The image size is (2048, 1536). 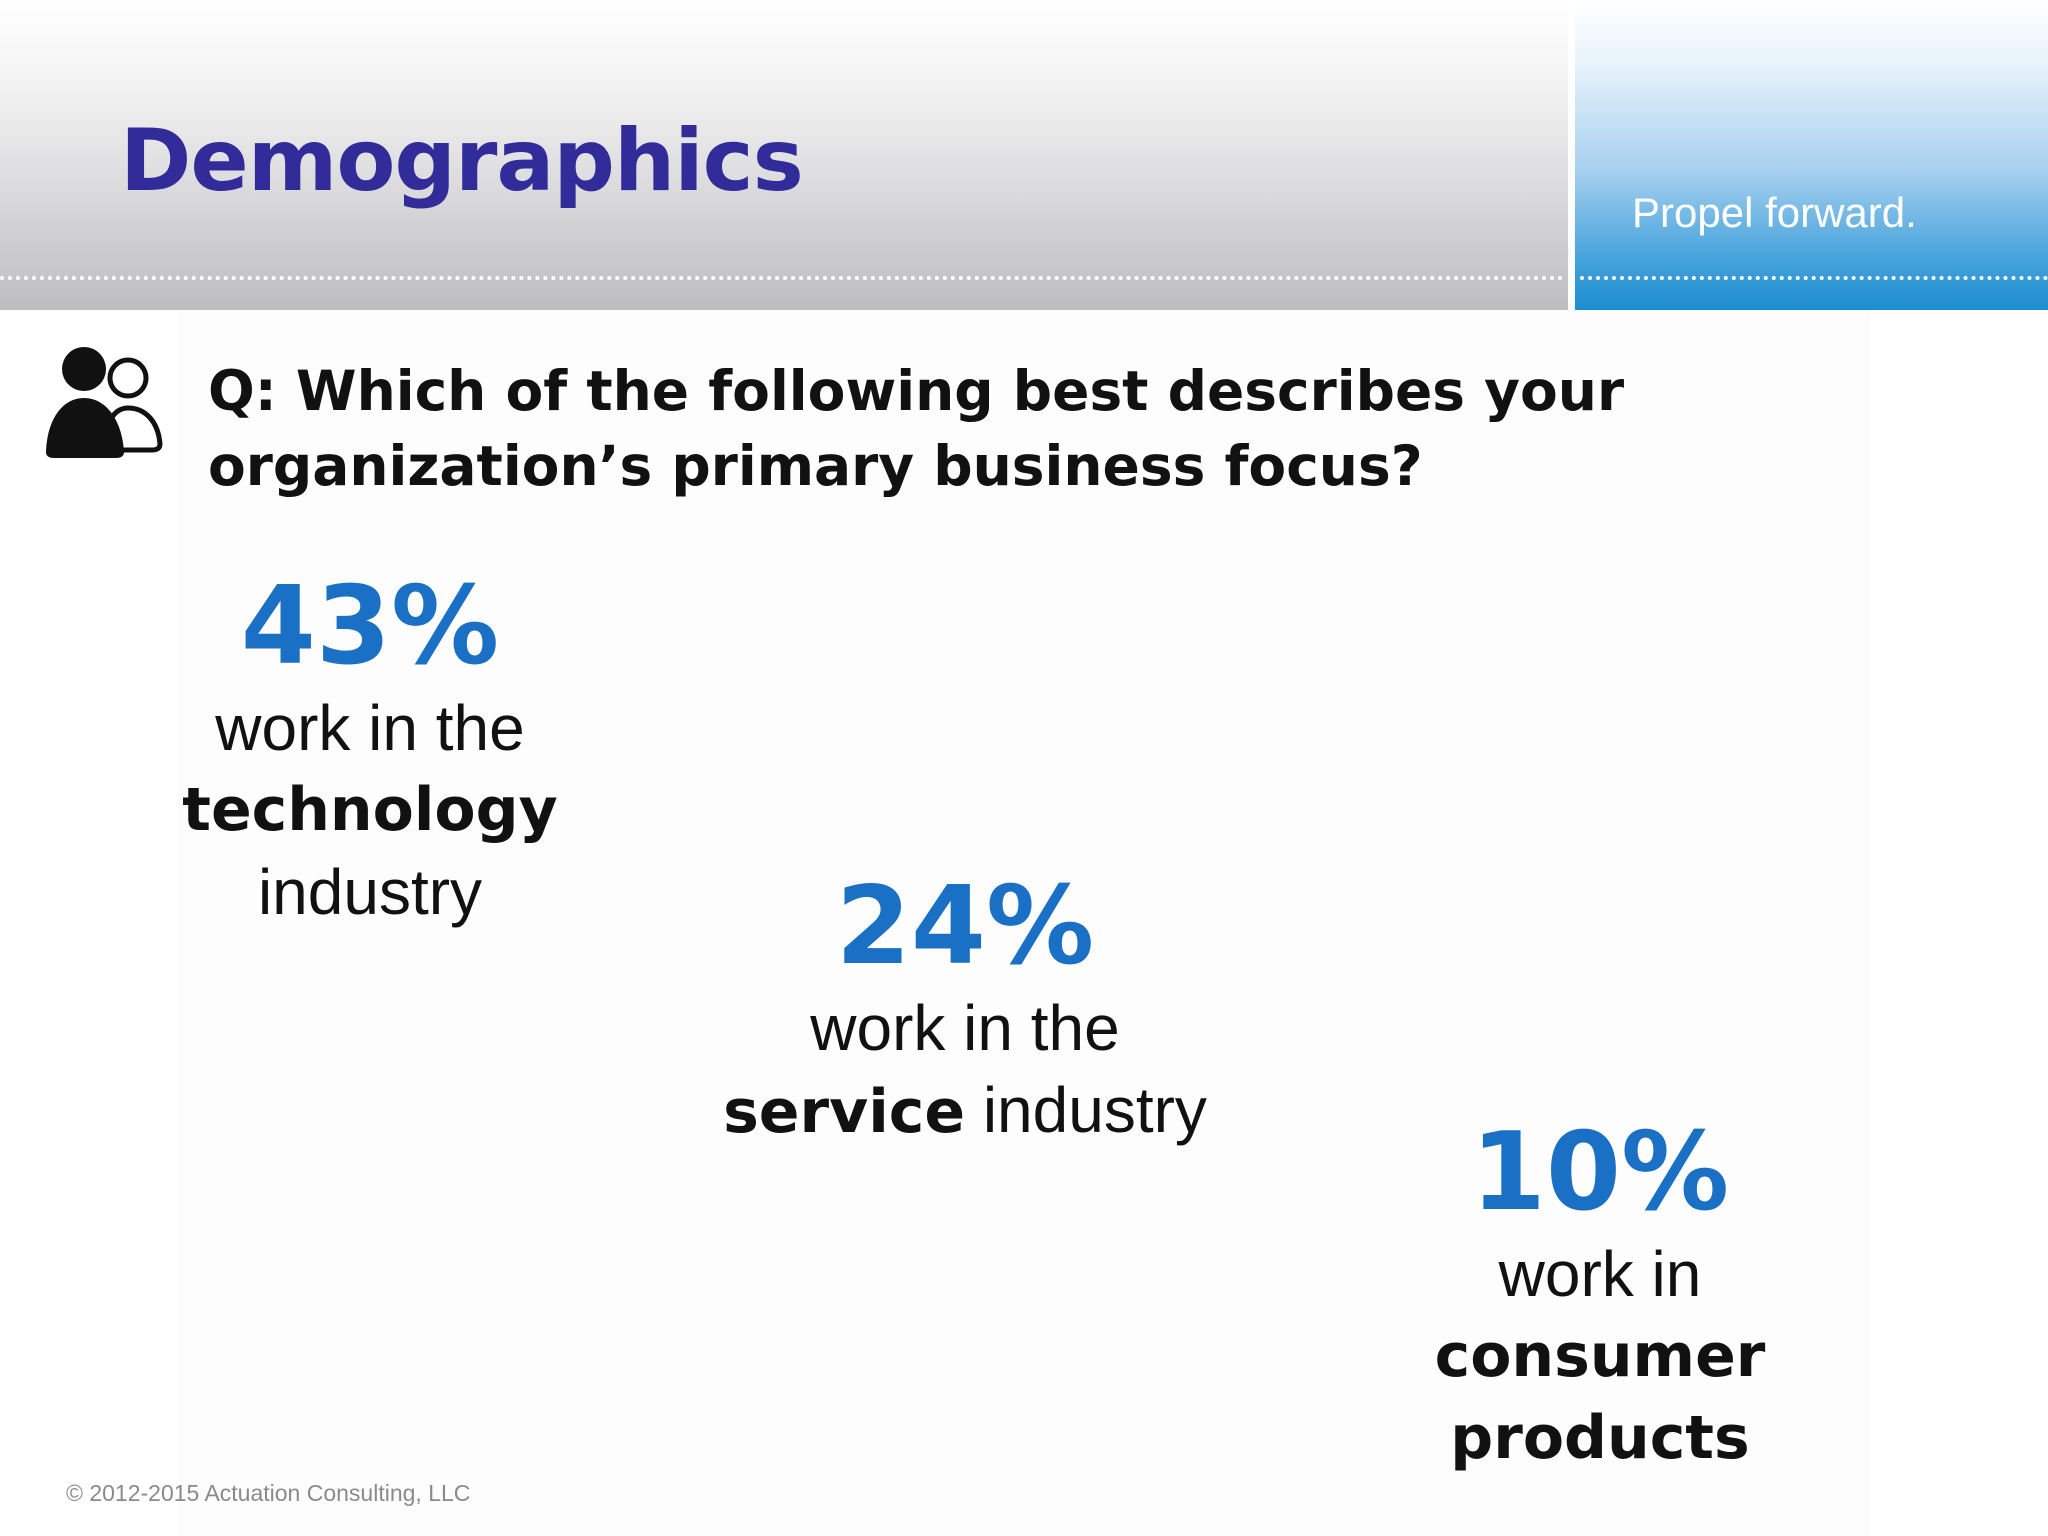 I want to click on page-title: Demographics, so click(x=462, y=161).